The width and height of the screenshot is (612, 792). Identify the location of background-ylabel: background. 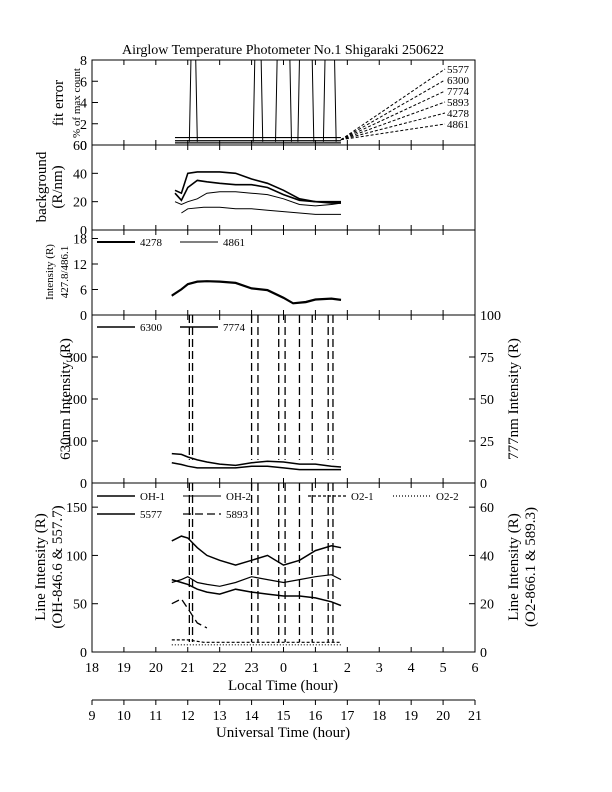
(42, 186).